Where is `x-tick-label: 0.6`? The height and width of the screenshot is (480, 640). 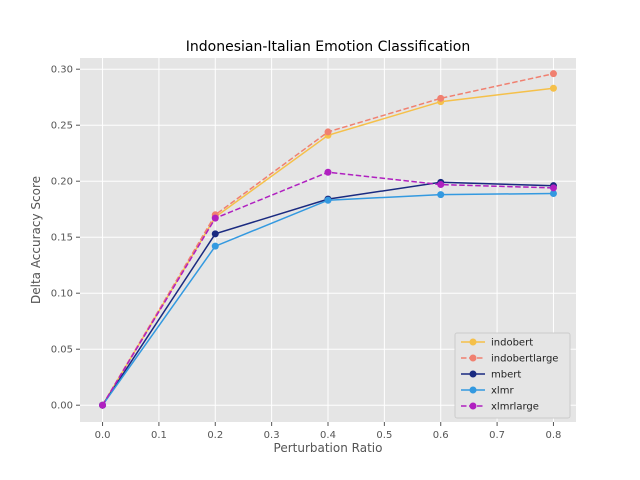
x-tick-label: 0.6 is located at coordinates (441, 435).